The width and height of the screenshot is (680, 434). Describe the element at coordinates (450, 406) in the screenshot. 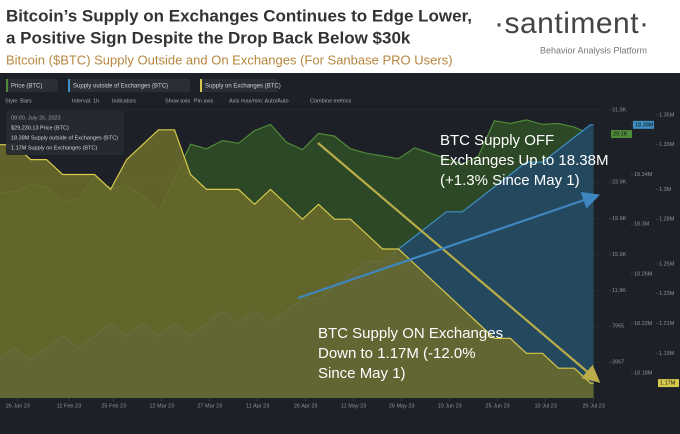

I see `x-tick-label: 10 Jun 23` at that location.